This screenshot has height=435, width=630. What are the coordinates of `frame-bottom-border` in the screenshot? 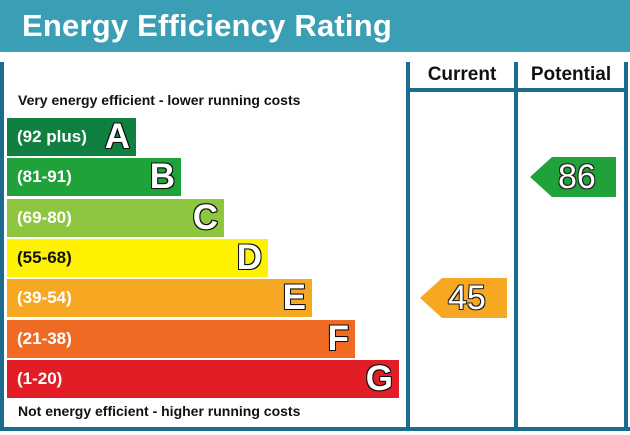 It's located at (315, 429).